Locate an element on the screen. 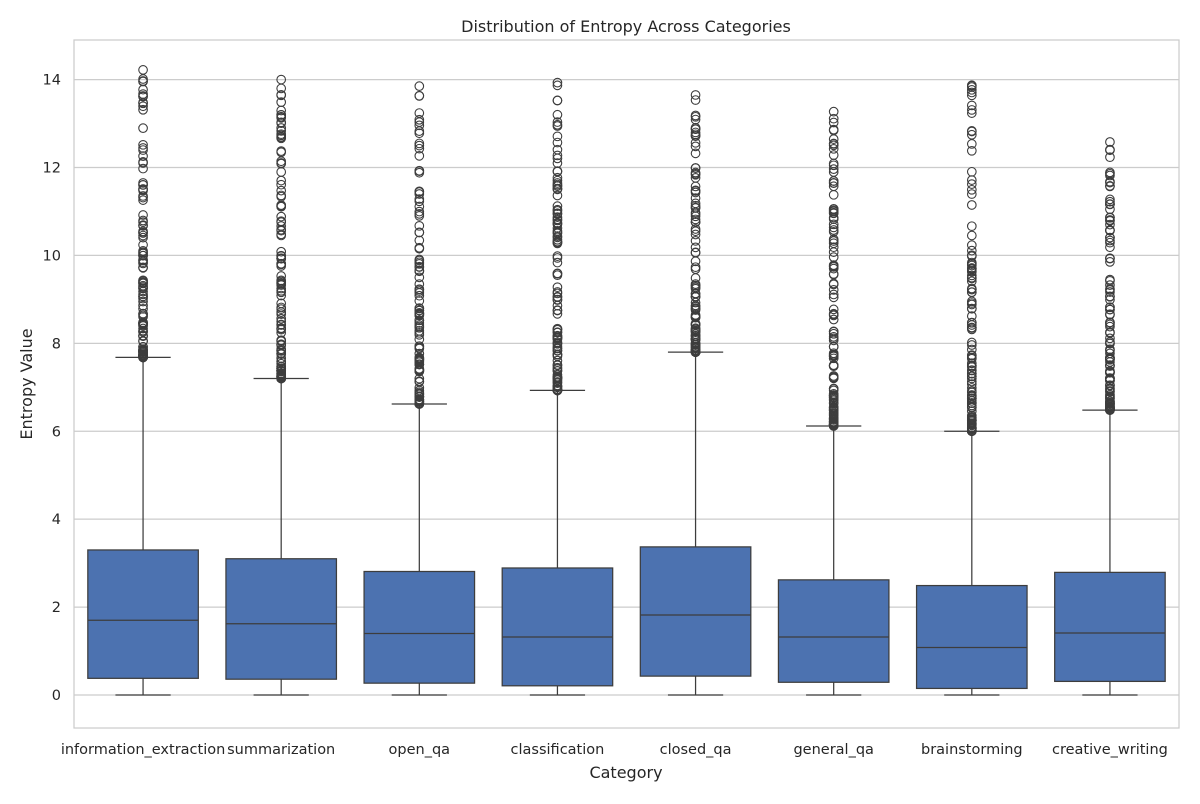 This screenshot has height=804, width=1200. x-axis-label: Category is located at coordinates (625, 772).